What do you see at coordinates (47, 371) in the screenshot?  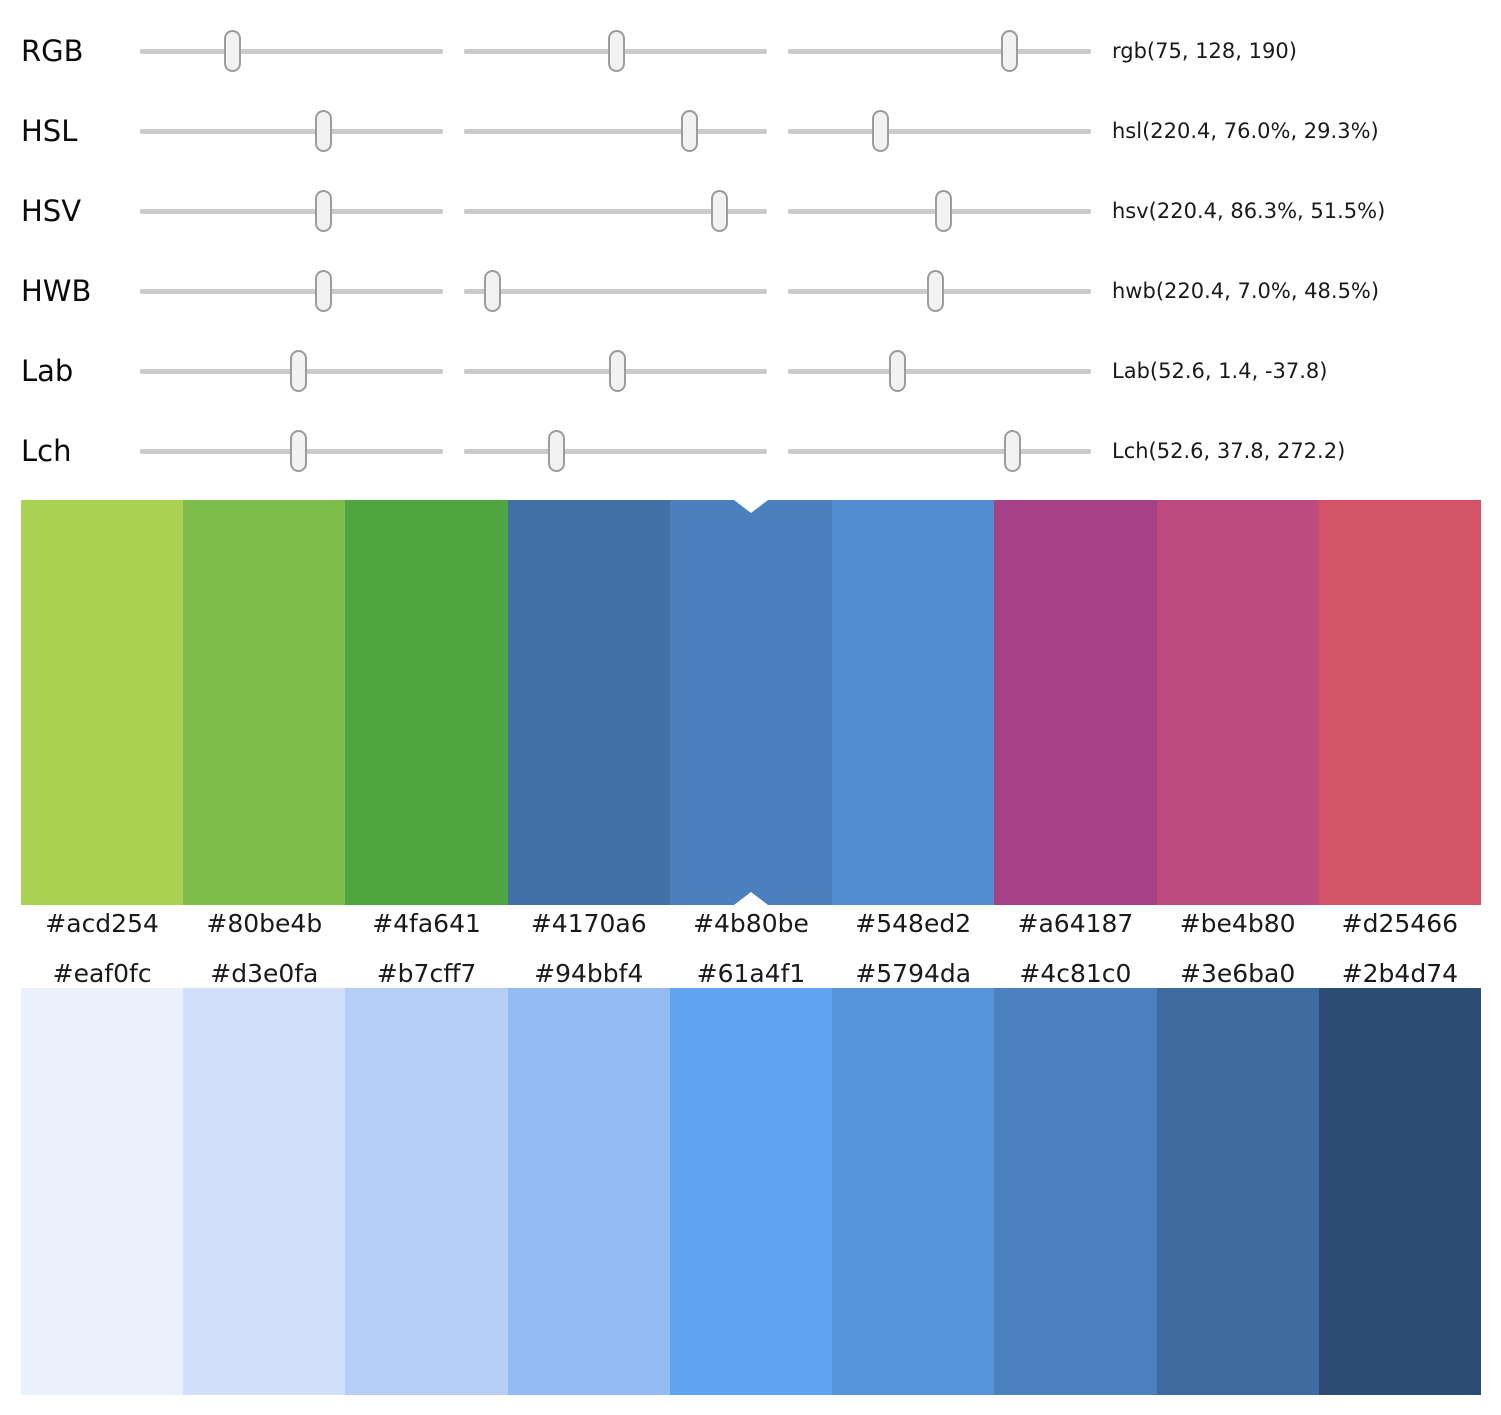 I see `colorspace-label: Lab` at bounding box center [47, 371].